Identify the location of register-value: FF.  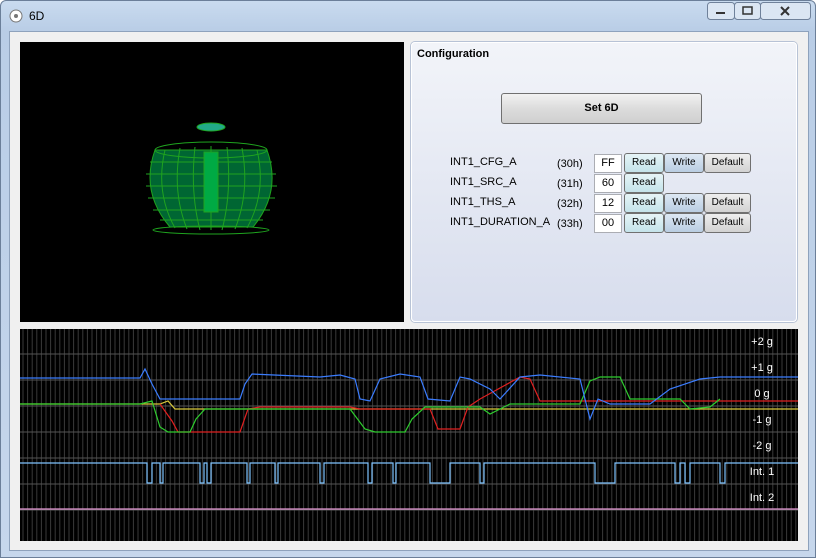
(608, 163).